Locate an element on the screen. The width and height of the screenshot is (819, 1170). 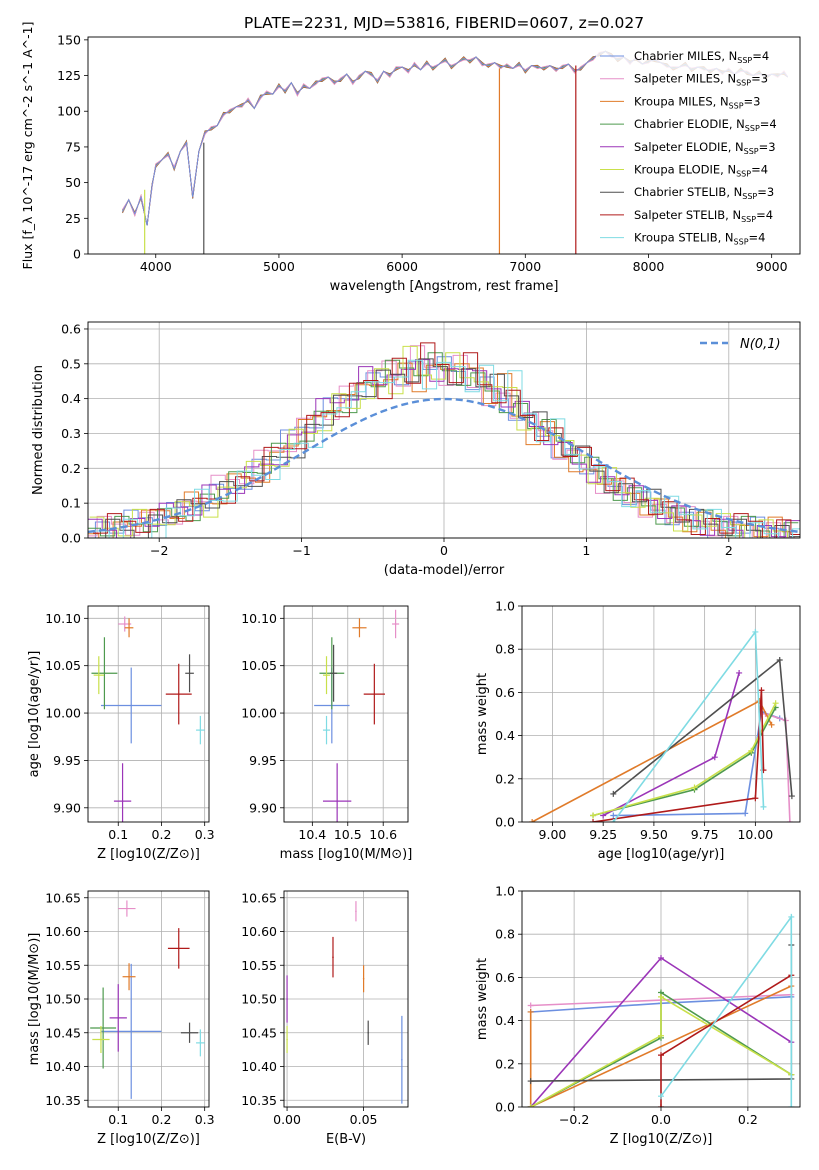
x-axis-label: wavelength [Angstrom, rest frame] is located at coordinates (444, 286).